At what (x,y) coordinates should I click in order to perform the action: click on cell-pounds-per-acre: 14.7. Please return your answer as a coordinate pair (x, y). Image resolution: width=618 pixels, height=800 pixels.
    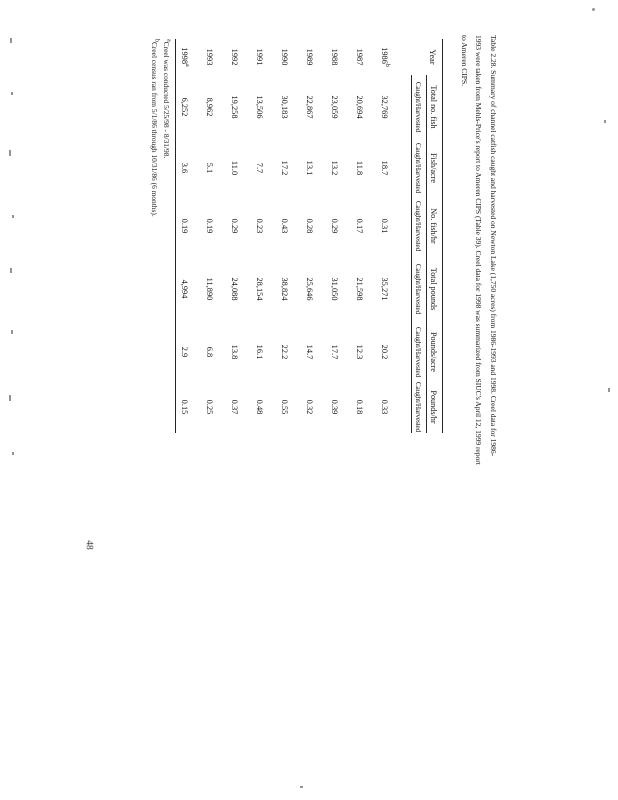
    Looking at the image, I should click on (310, 352).